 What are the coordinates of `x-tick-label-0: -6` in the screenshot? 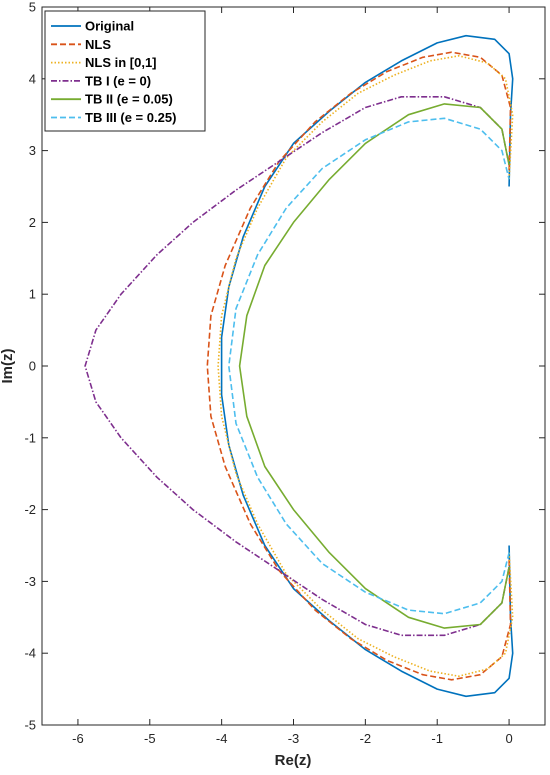 It's located at (78, 738).